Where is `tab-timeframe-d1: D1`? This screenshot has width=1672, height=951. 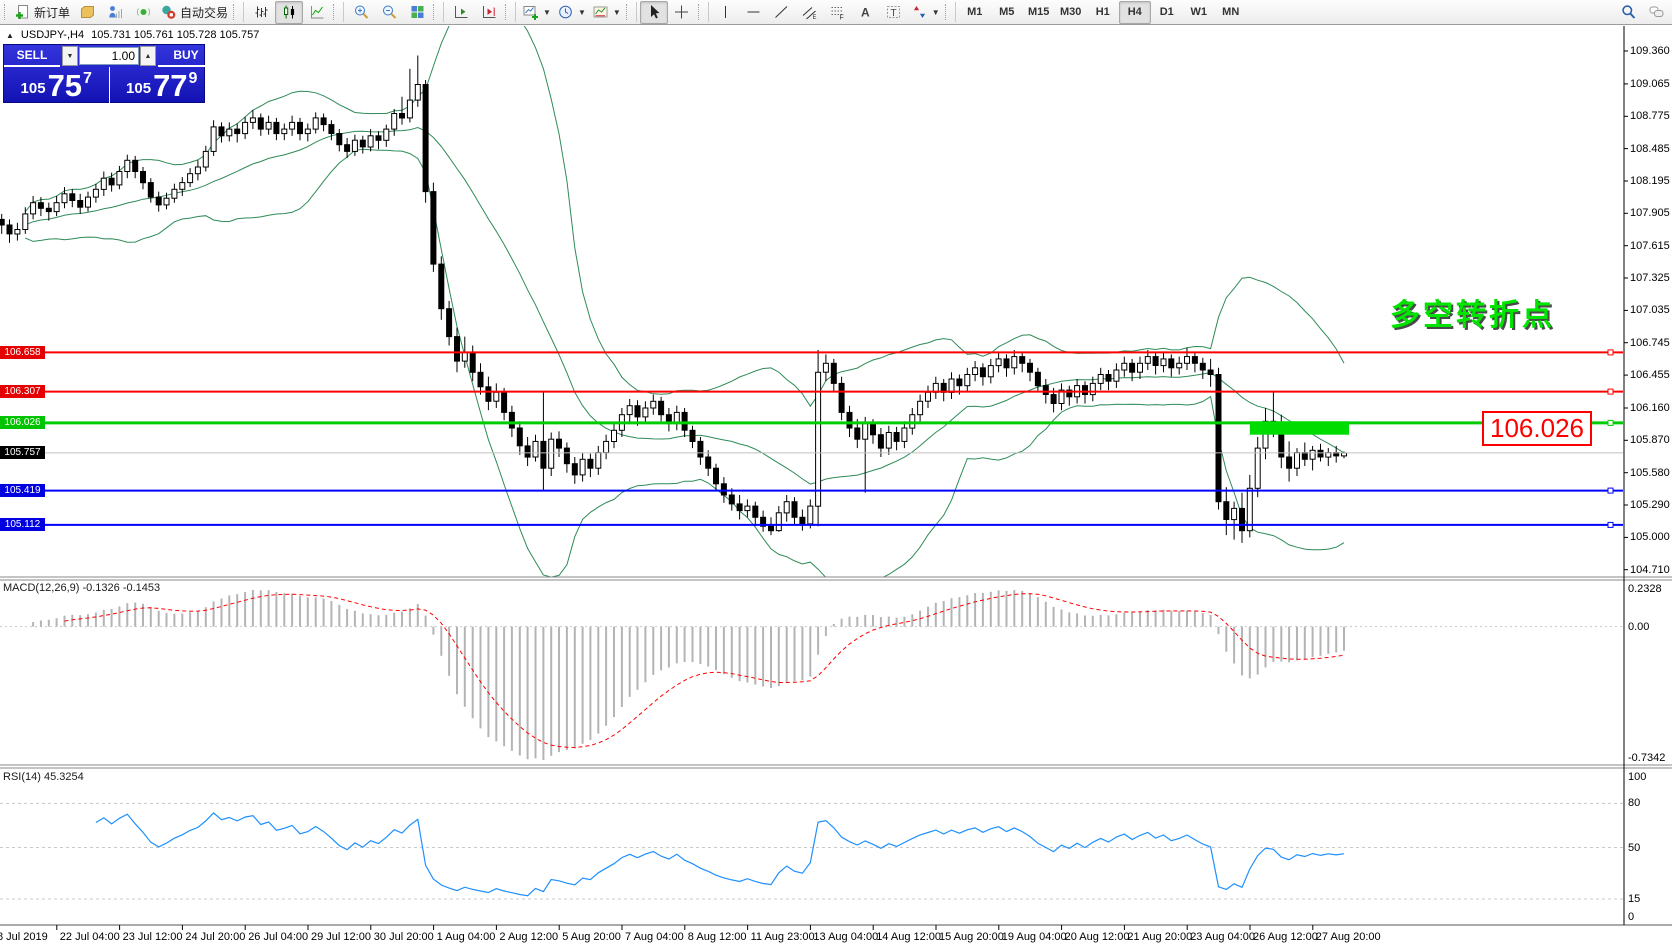
tab-timeframe-d1: D1 is located at coordinates (1166, 12).